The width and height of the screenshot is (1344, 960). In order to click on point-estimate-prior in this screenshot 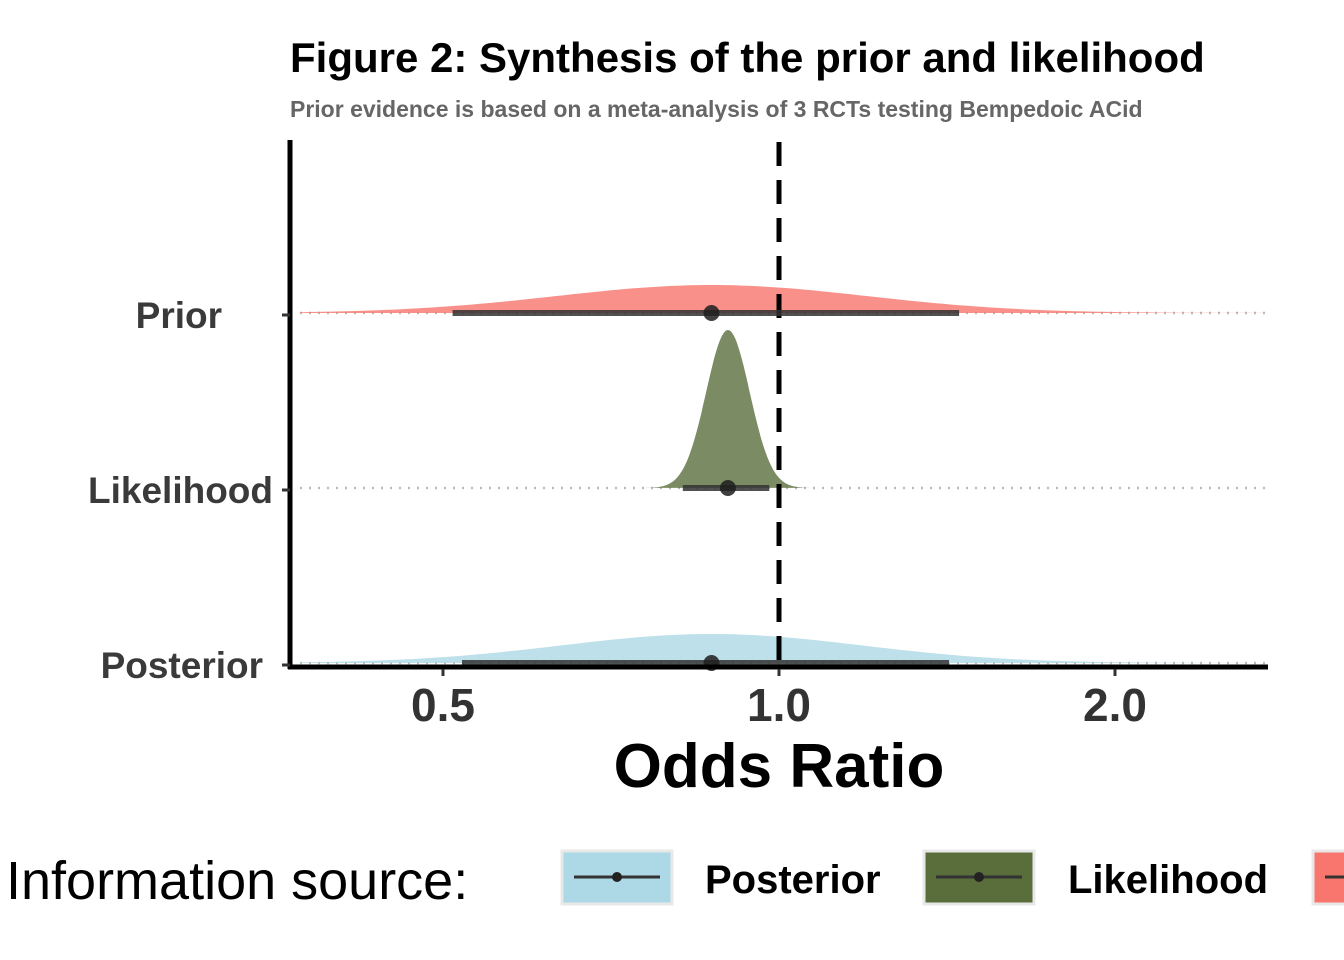, I will do `click(711, 313)`.